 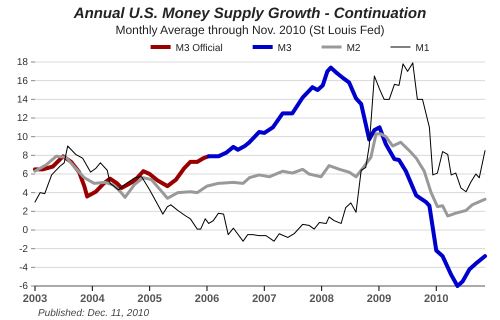 What do you see at coordinates (23, 249) in the screenshot?
I see `y-tick-label: -2` at bounding box center [23, 249].